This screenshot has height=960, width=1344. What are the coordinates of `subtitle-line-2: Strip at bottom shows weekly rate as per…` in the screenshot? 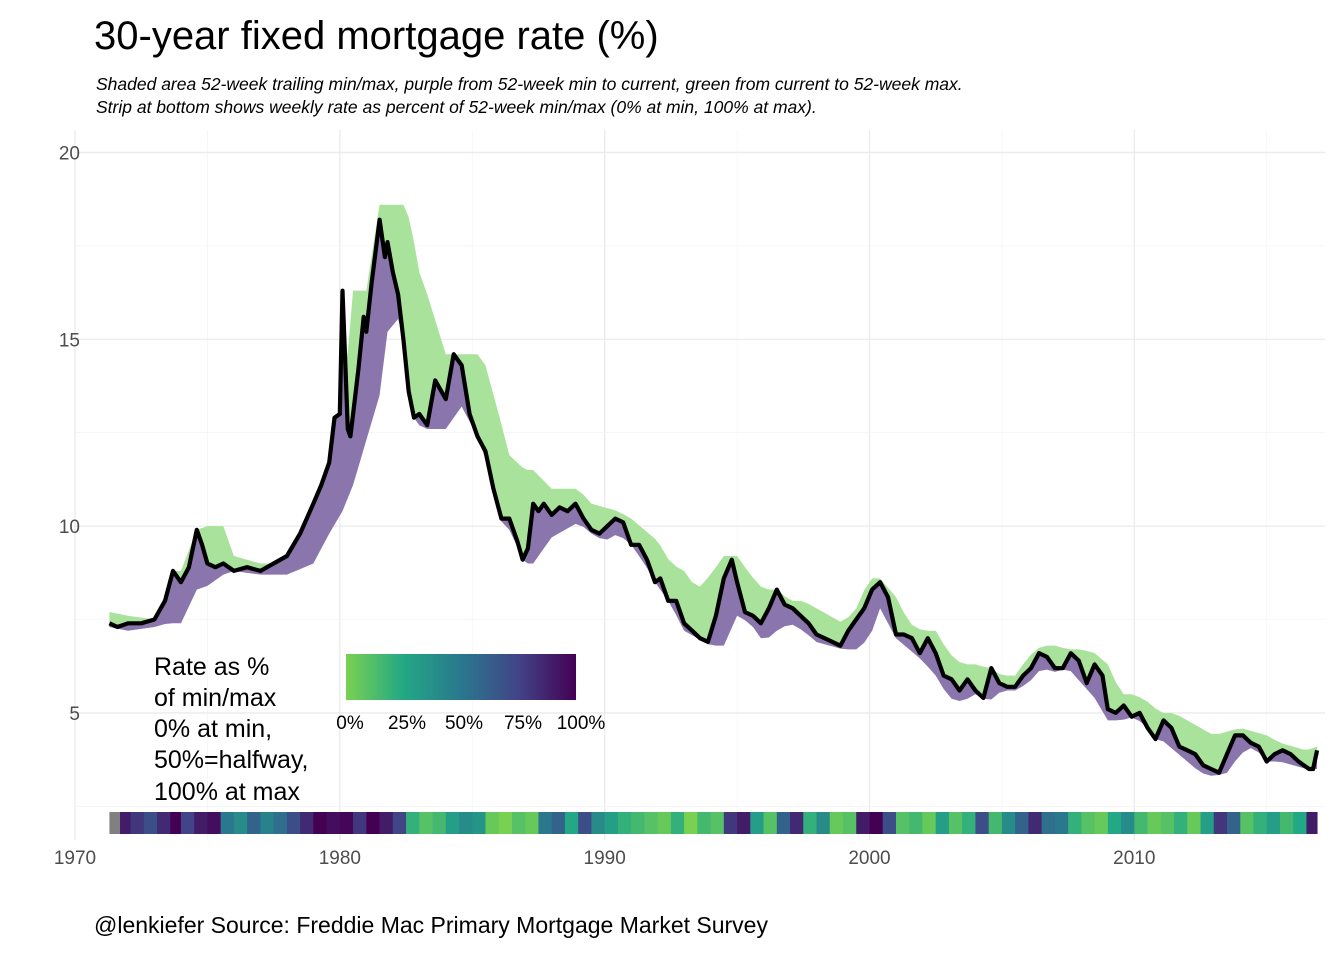 It's located at (456, 107).